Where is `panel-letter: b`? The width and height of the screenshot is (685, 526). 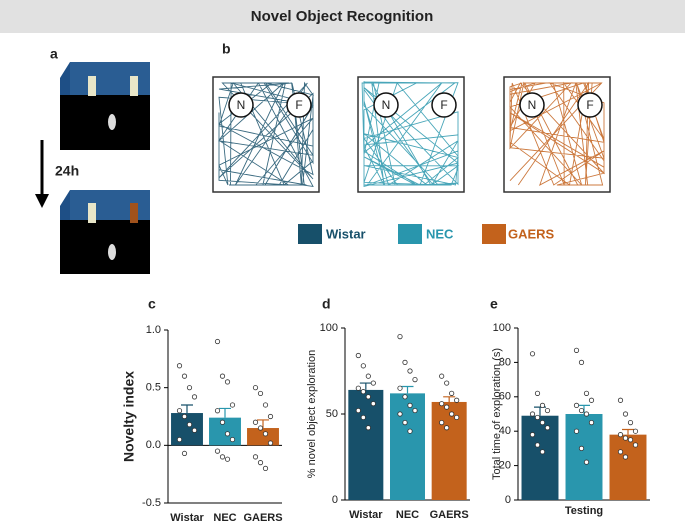 panel-letter: b is located at coordinates (226, 49).